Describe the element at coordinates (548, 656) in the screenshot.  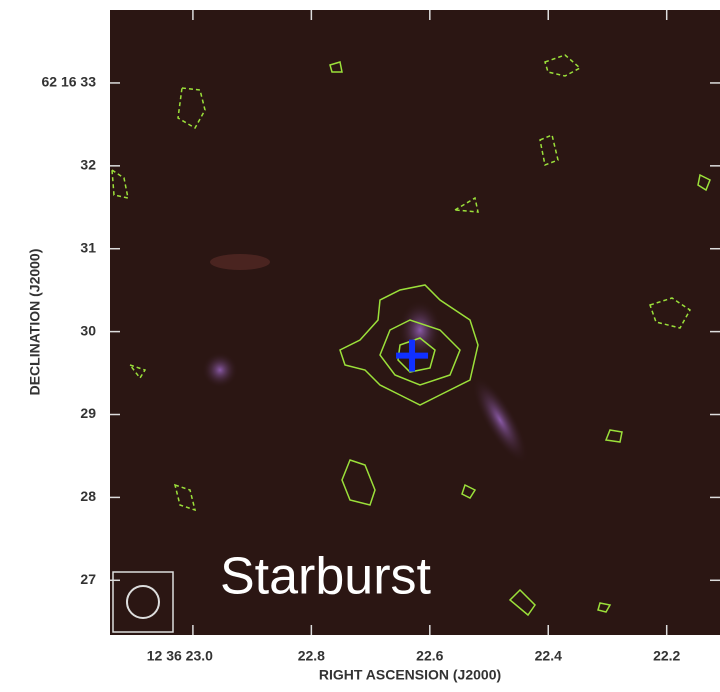
I see `x-tick-label: 22.4` at that location.